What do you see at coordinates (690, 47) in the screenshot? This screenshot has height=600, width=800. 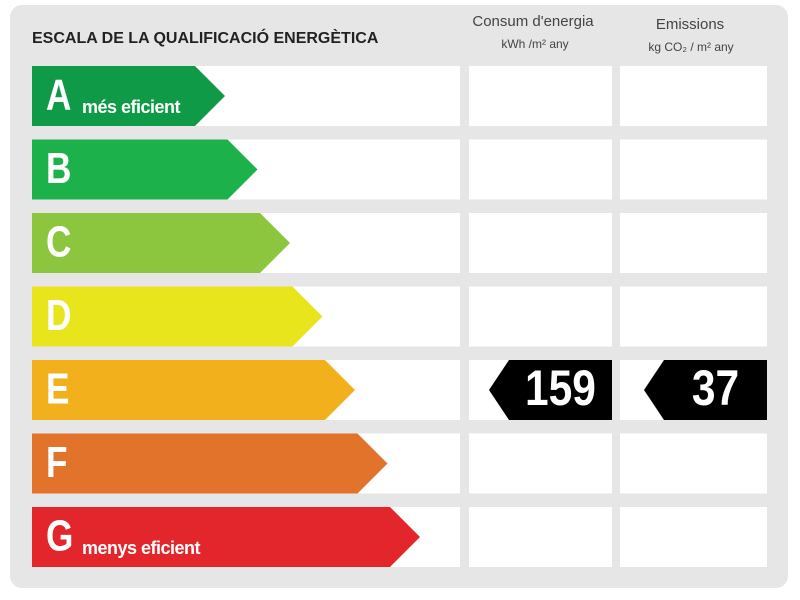 I see `emissions-unit: kg CO₂ / m² any` at bounding box center [690, 47].